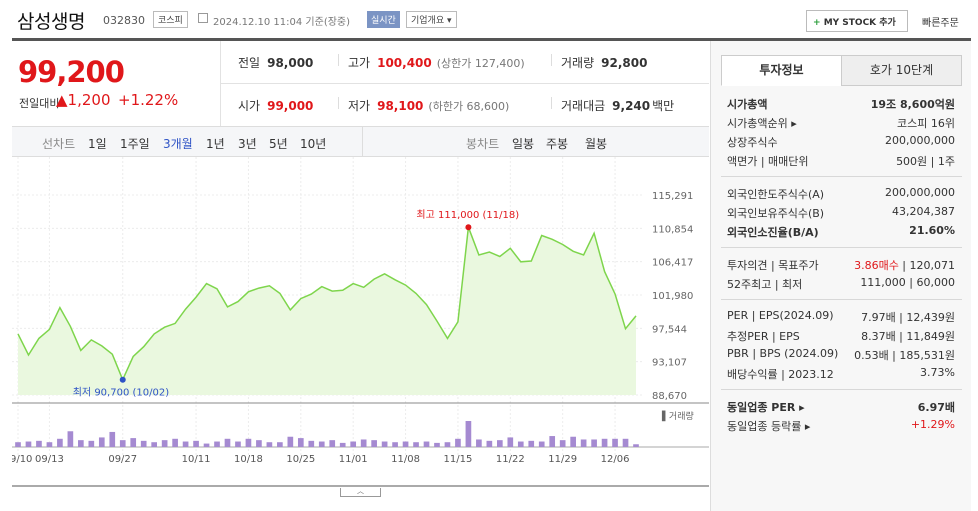  What do you see at coordinates (596, 144) in the screenshot?
I see `candle-monthly: 월봉` at bounding box center [596, 144].